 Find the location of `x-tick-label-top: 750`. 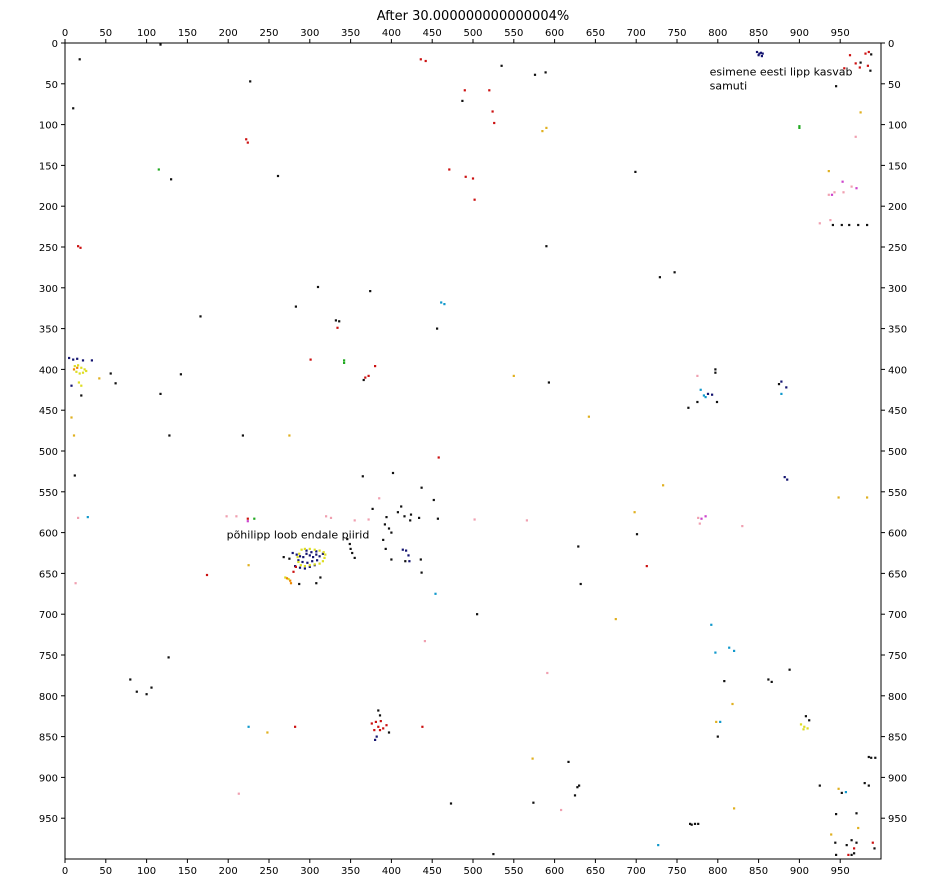

x-tick-label-top: 750 is located at coordinates (676, 33).